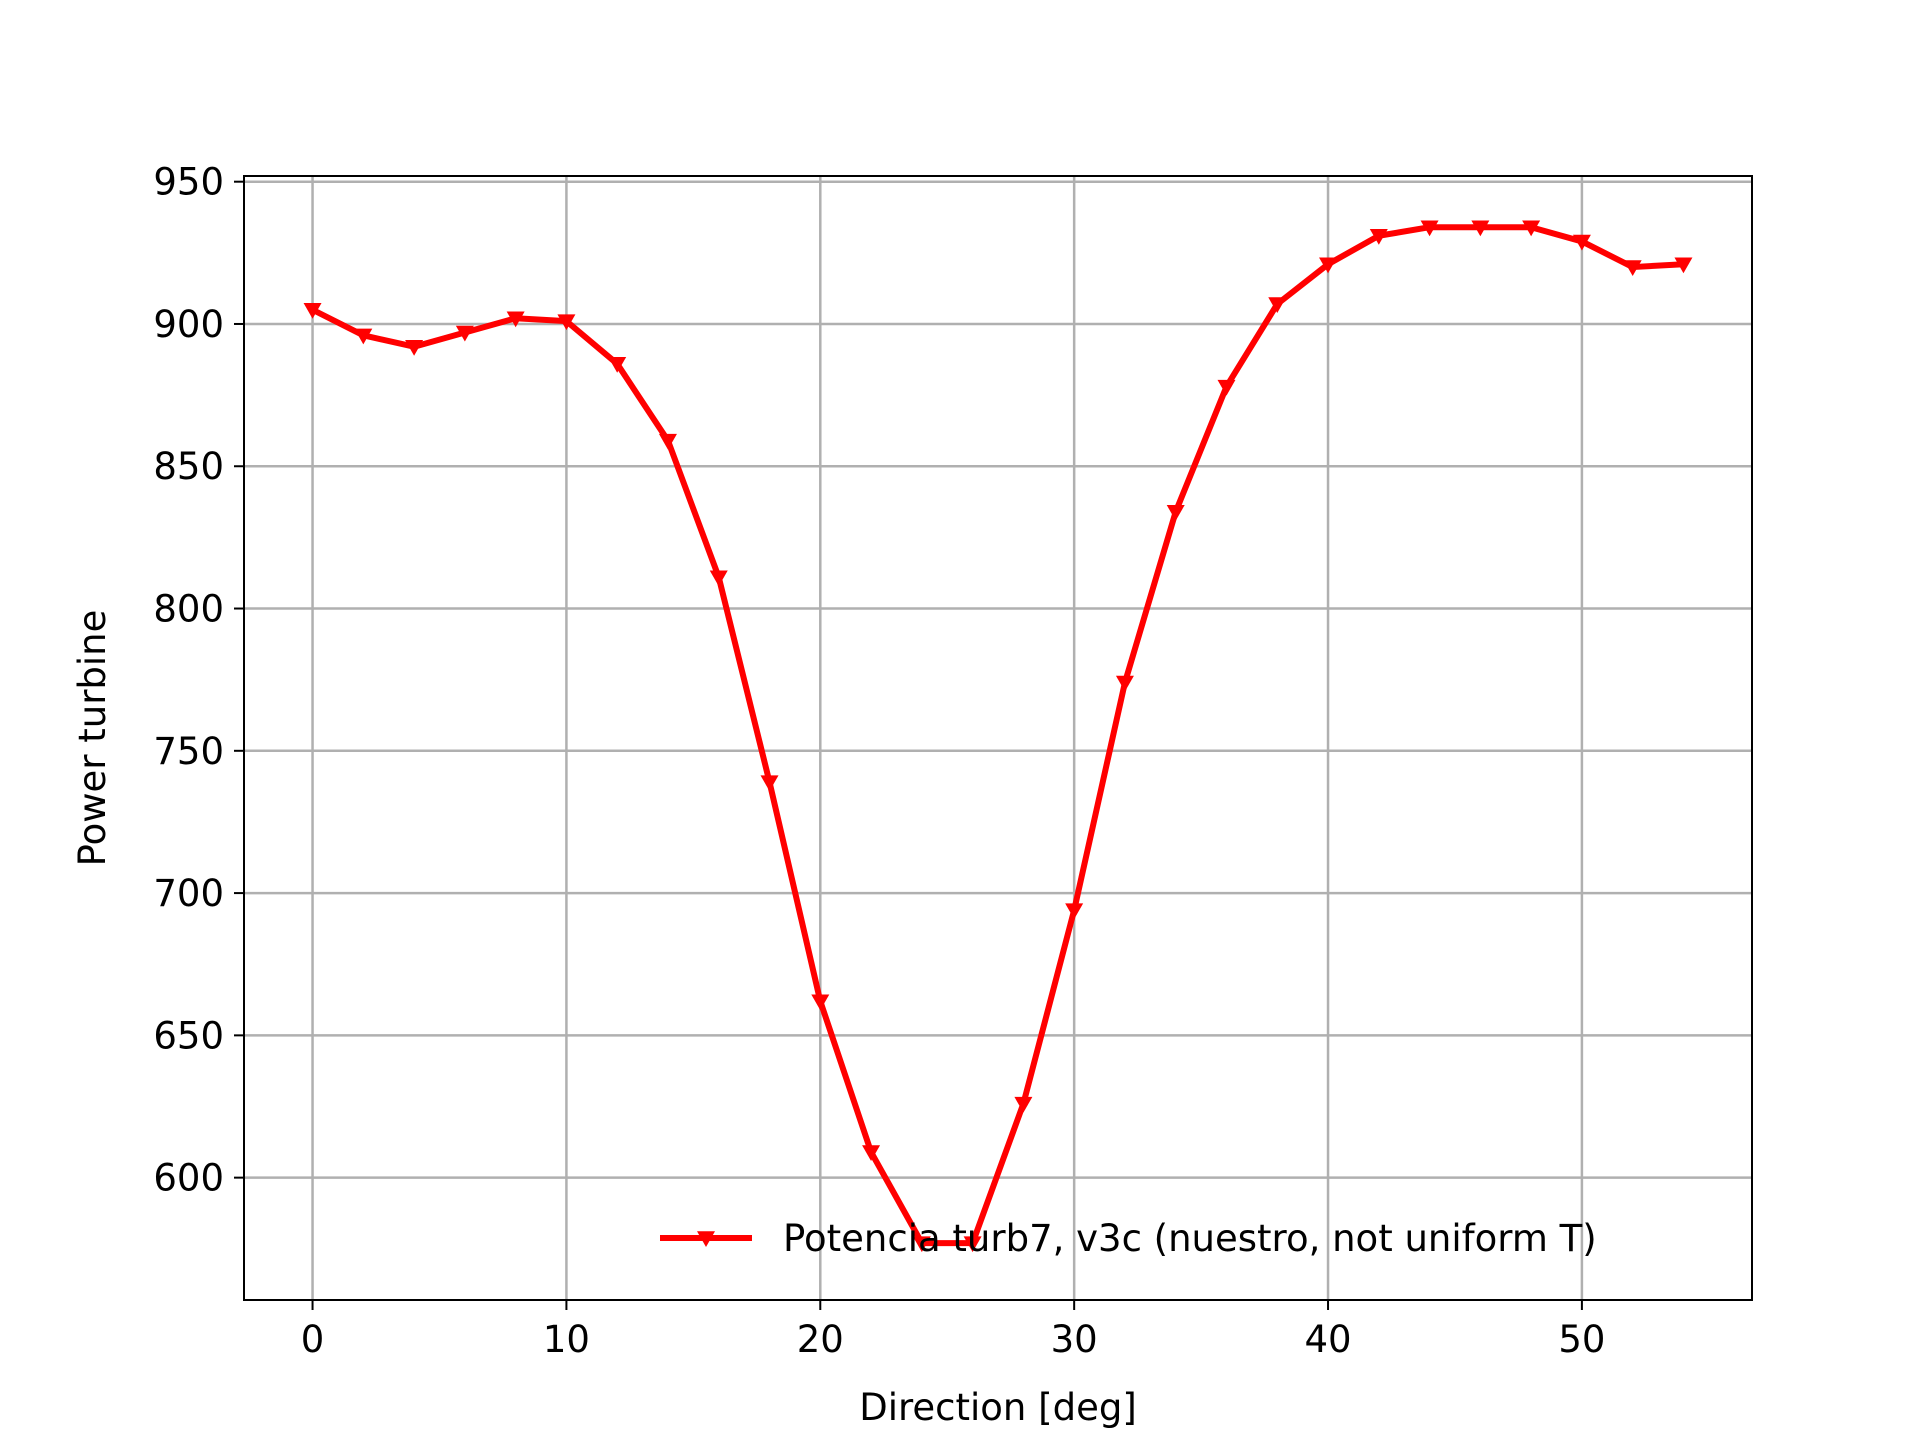 The image size is (1920, 1440). I want to click on x-axis-label: Direction [deg], so click(998, 1407).